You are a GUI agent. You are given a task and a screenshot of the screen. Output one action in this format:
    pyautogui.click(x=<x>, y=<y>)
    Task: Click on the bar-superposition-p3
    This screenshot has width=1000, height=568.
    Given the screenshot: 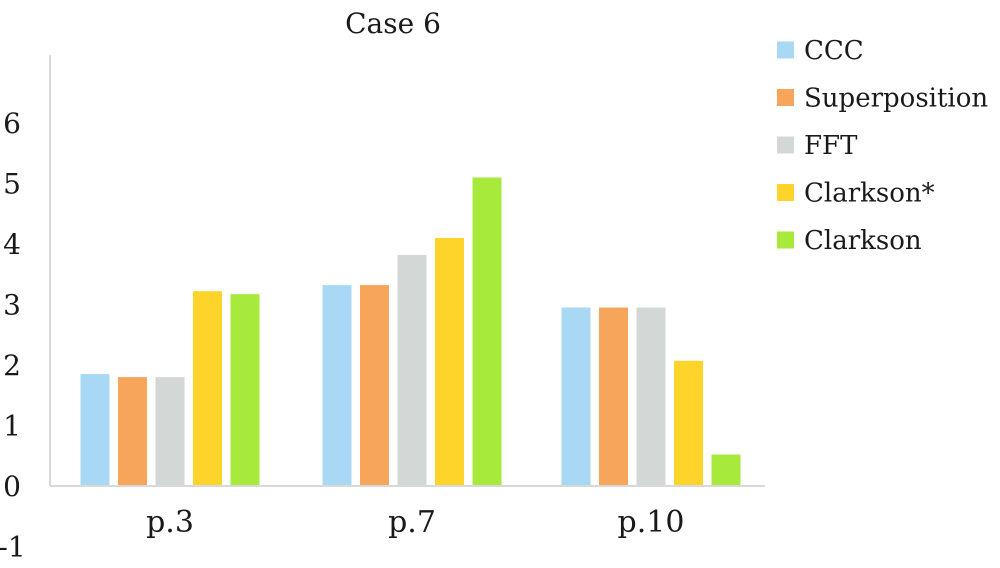 What is the action you would take?
    pyautogui.click(x=132, y=431)
    